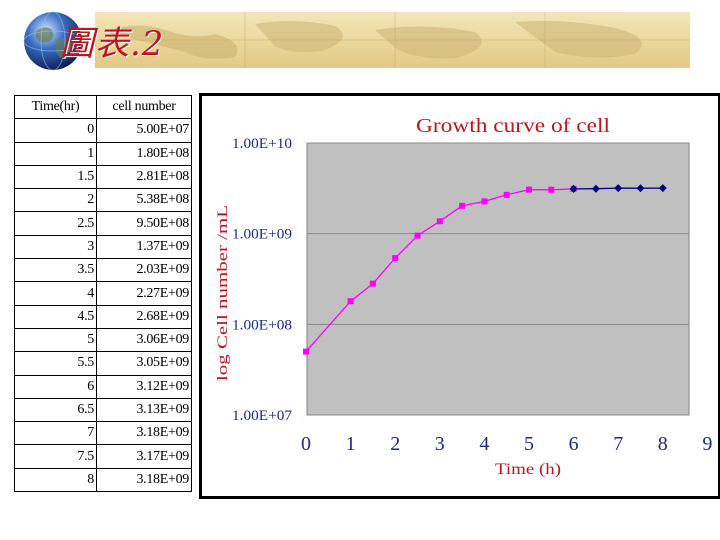 This screenshot has height=540, width=720. Describe the element at coordinates (262, 280) in the screenshot. I see `y-tick-labels: 1.00E+07 1.00E+08 1.00E+09 1.00E+10` at that location.